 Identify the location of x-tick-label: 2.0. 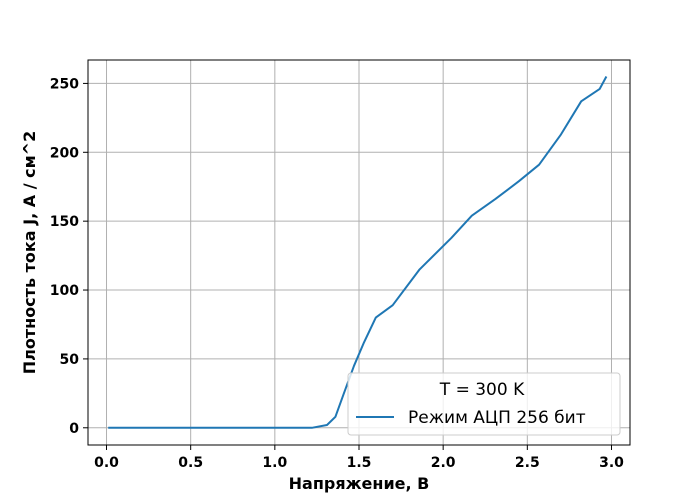
(443, 463).